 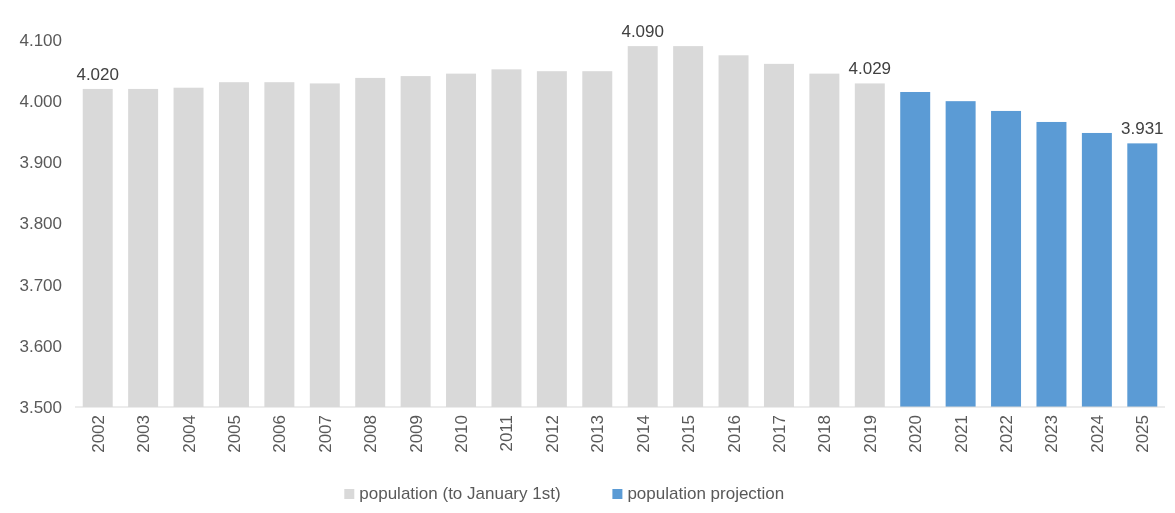 What do you see at coordinates (40, 163) in the screenshot?
I see `y-tick-label: 3.900` at bounding box center [40, 163].